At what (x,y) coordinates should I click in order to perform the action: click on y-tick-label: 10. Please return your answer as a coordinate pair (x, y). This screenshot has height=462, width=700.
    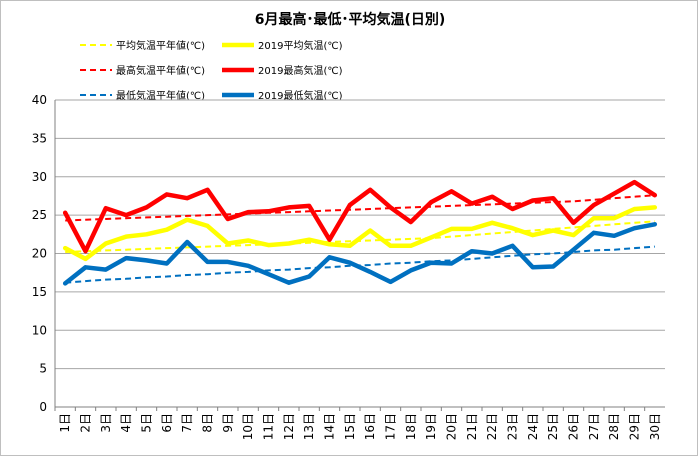
    Looking at the image, I should click on (39, 330).